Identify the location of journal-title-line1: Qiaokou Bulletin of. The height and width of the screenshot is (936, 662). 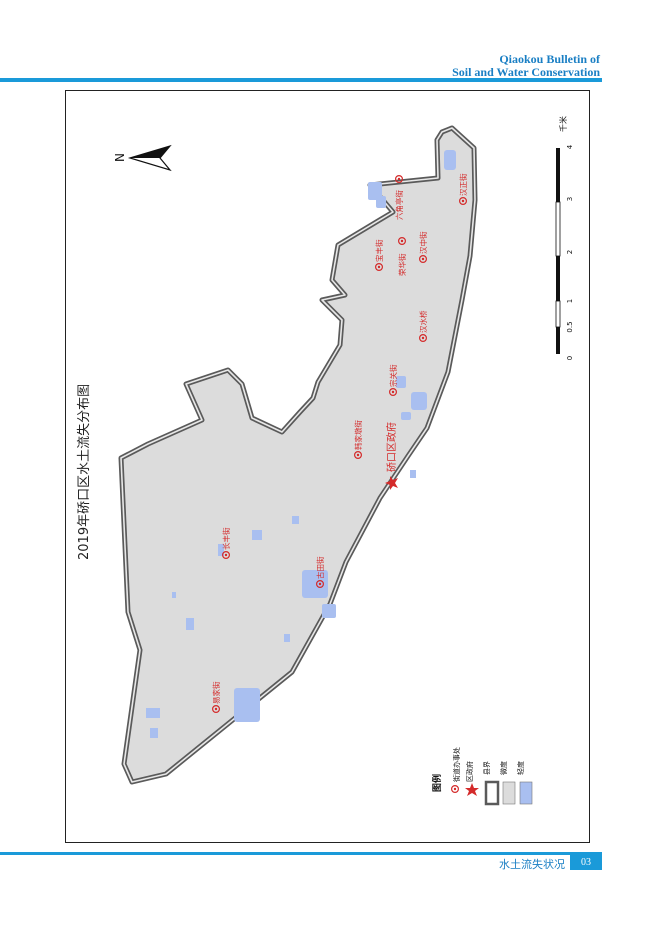
(549, 59).